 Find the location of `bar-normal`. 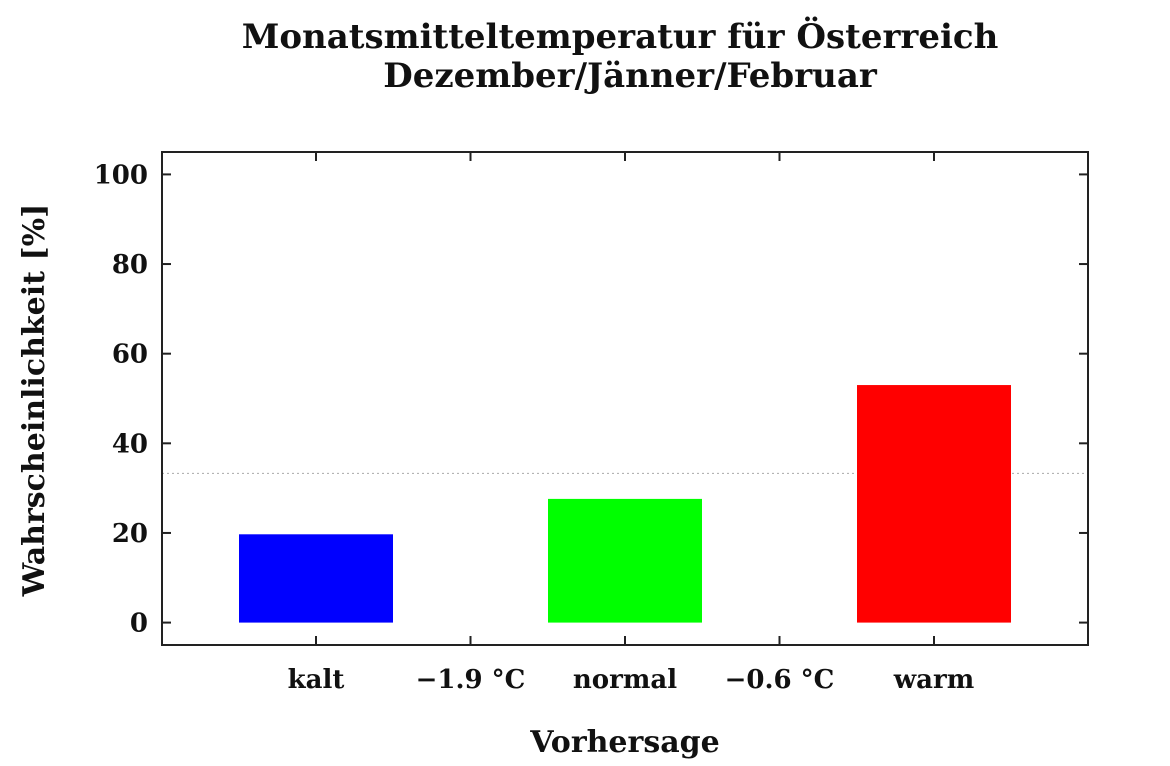

bar-normal is located at coordinates (625, 560).